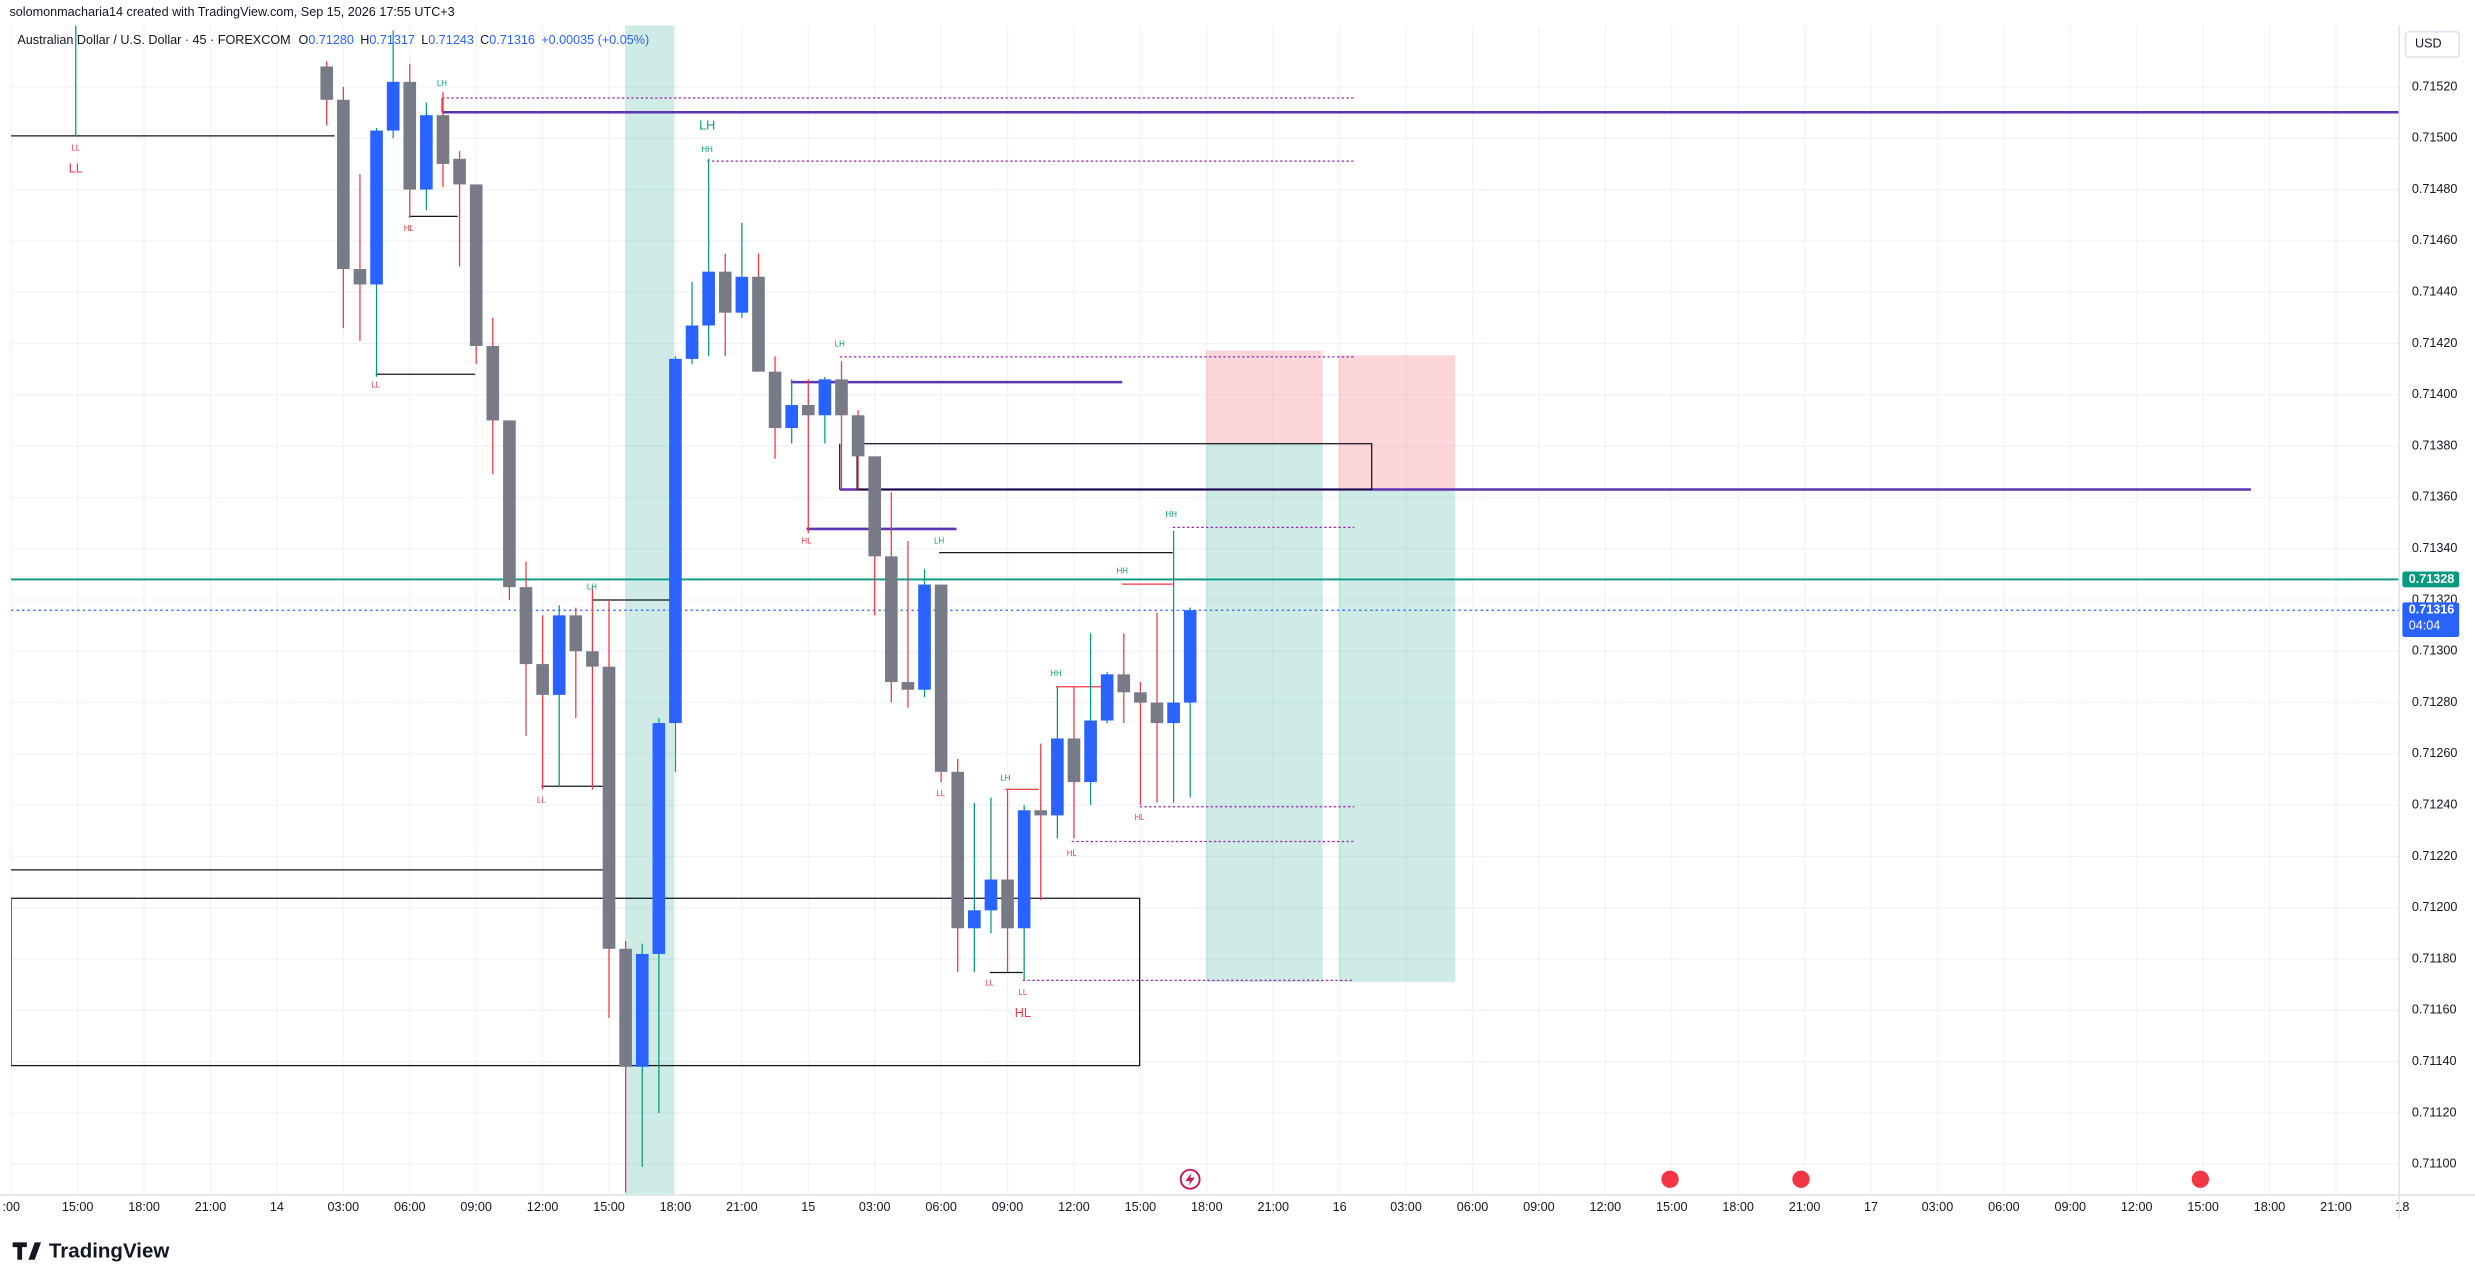 The image size is (2475, 1282). I want to click on event-icon-bolt, so click(1190, 1179).